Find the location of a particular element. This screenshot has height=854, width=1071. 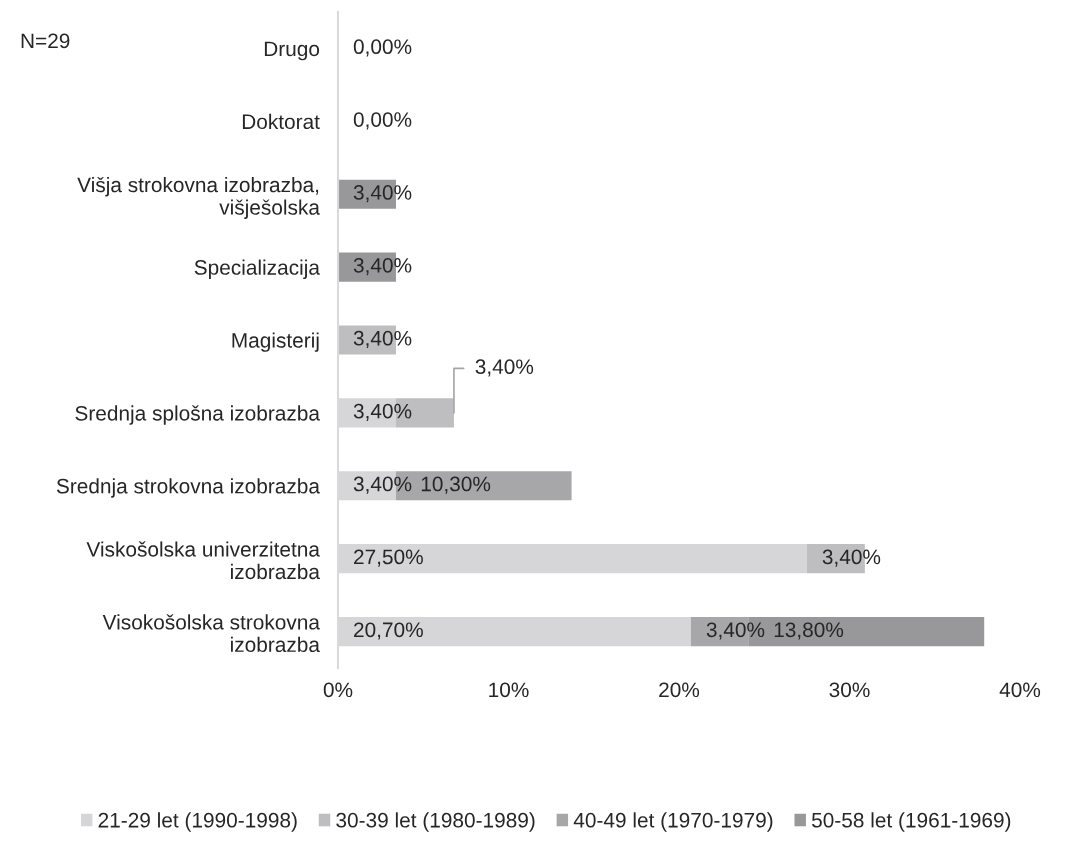

y-tick-label: Magisterij is located at coordinates (275, 342).